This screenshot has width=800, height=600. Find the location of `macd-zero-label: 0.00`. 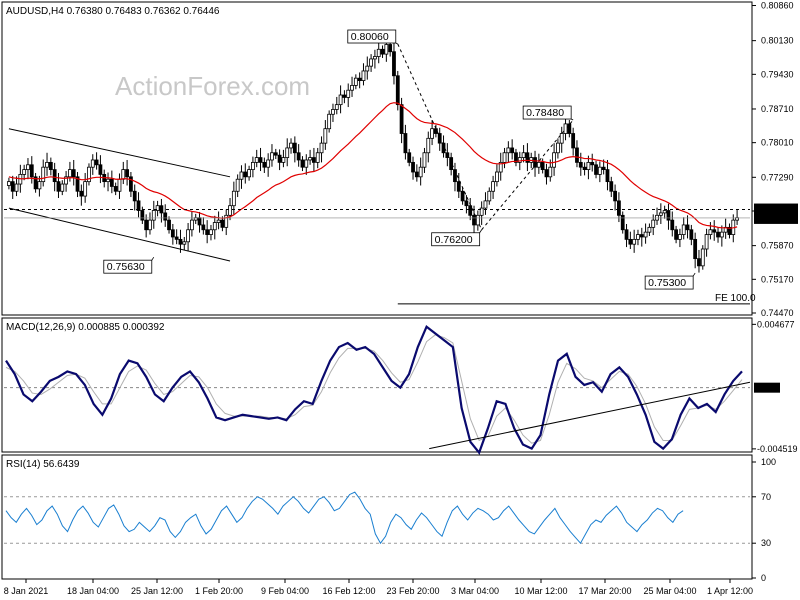

macd-zero-label: 0.00 is located at coordinates (766, 388).